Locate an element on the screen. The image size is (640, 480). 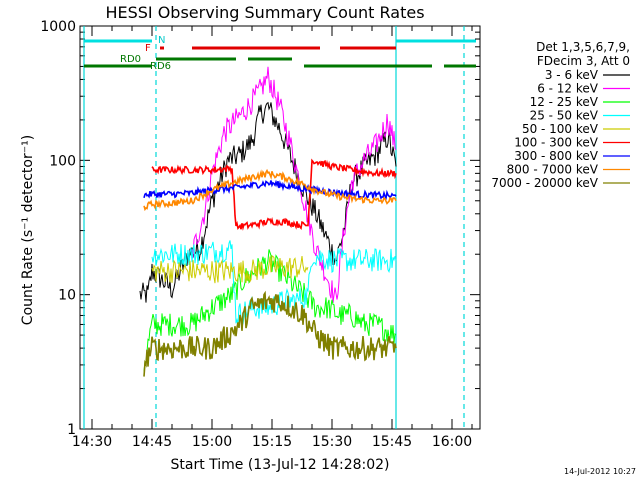
legend-label: 800 - 7000 keV is located at coordinates (553, 170).